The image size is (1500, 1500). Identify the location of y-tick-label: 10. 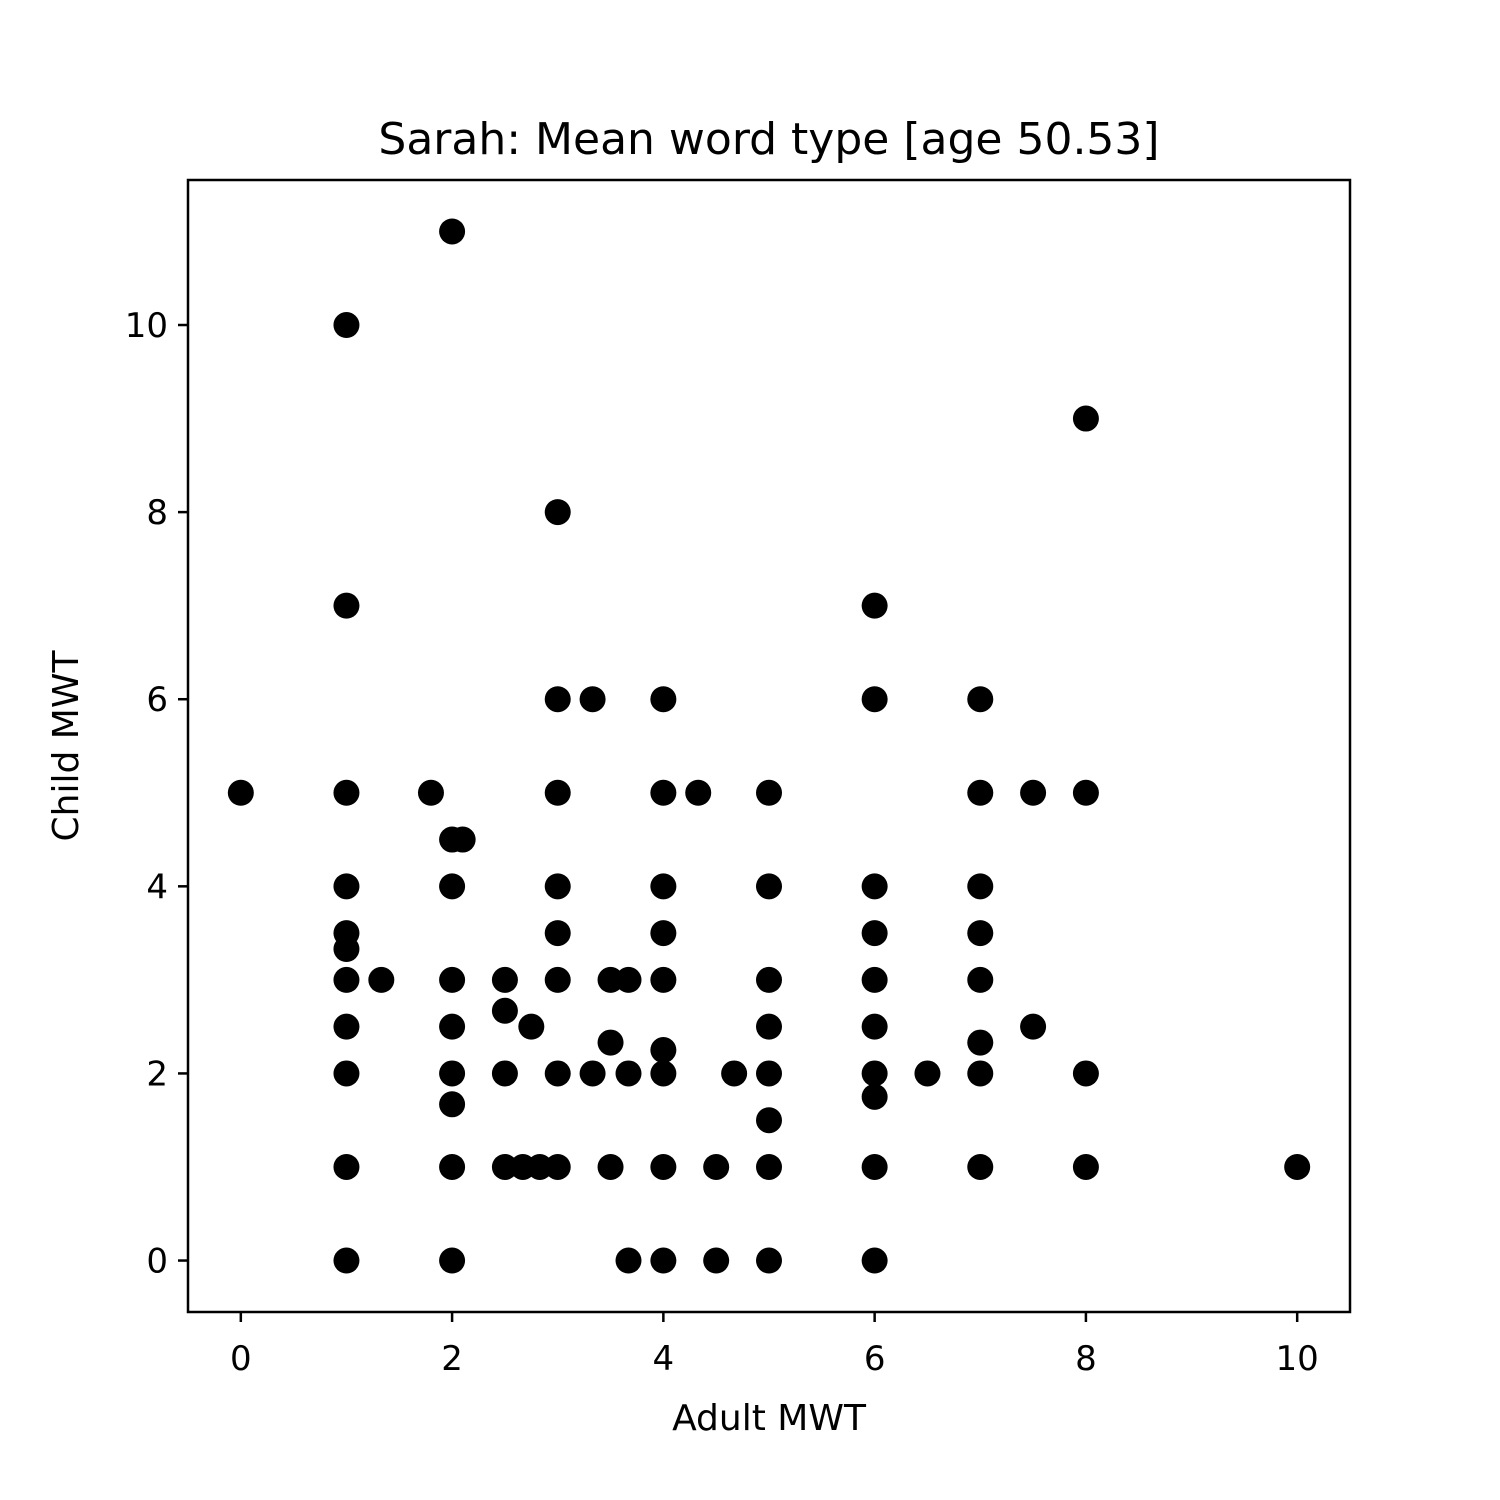
(146, 326).